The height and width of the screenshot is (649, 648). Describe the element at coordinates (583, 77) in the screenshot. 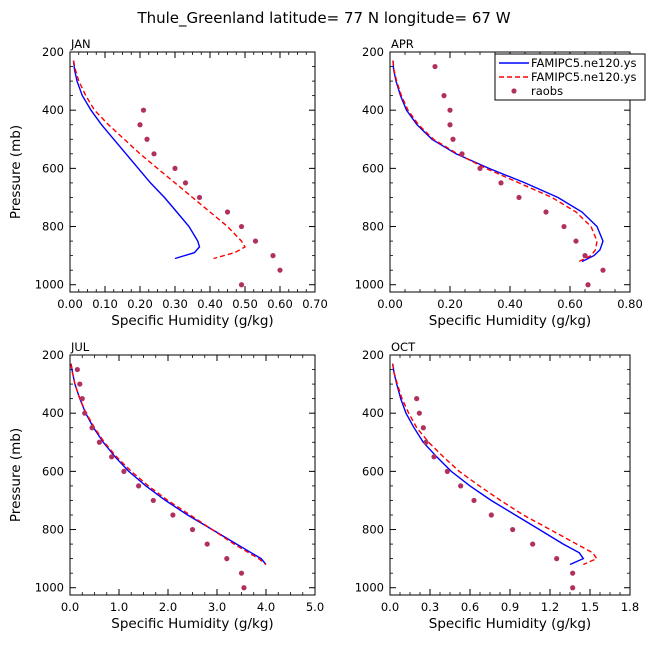

I see `legend-label: FAMIPC5.ne120.ys` at that location.